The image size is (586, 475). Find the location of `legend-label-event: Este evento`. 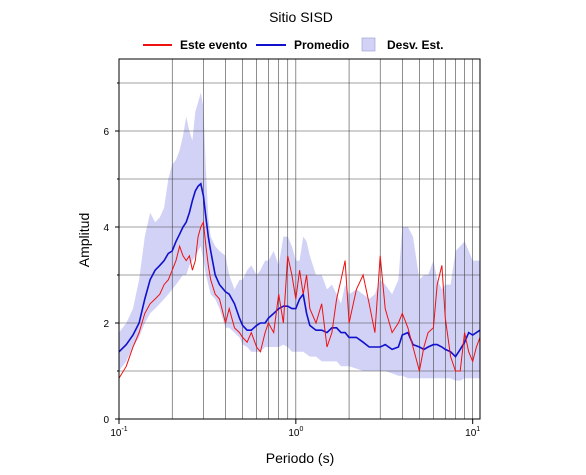

legend-label-event: Este evento is located at coordinates (213, 45).